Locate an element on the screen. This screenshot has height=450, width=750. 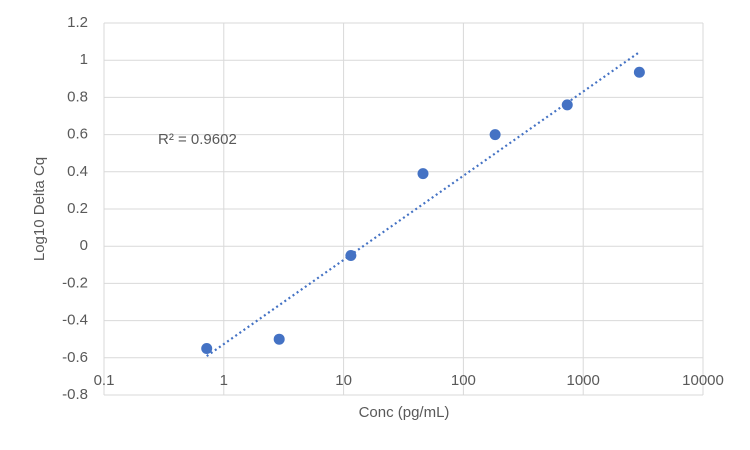
y-tick-label: 0.8 is located at coordinates (77, 96).